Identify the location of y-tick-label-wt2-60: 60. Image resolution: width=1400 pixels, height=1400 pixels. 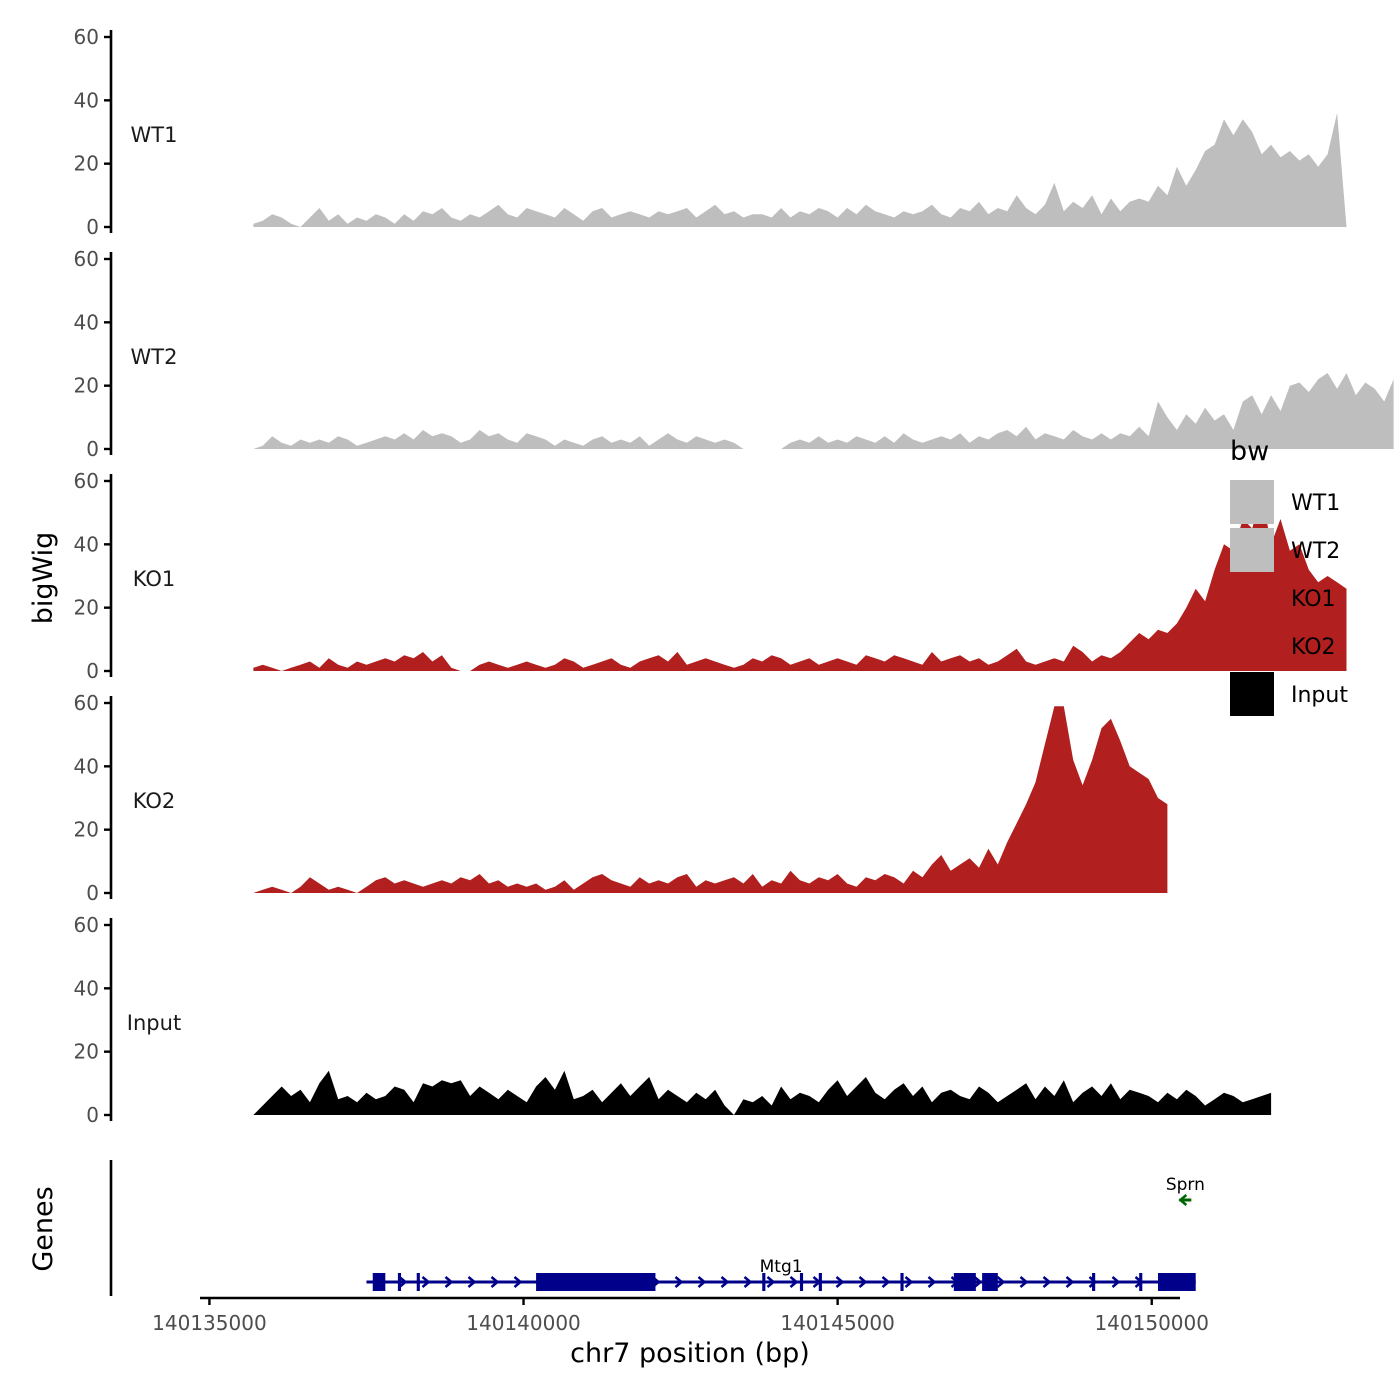
(86, 259).